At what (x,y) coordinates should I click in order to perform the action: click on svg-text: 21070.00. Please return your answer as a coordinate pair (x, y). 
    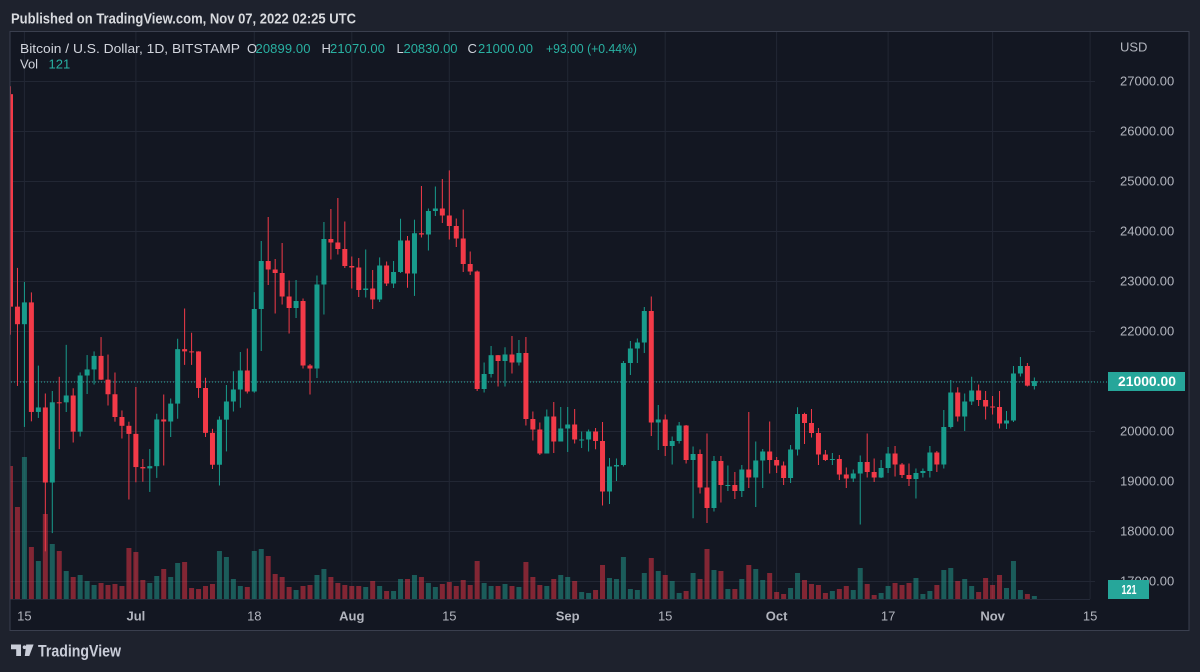
    Looking at the image, I should click on (357, 48).